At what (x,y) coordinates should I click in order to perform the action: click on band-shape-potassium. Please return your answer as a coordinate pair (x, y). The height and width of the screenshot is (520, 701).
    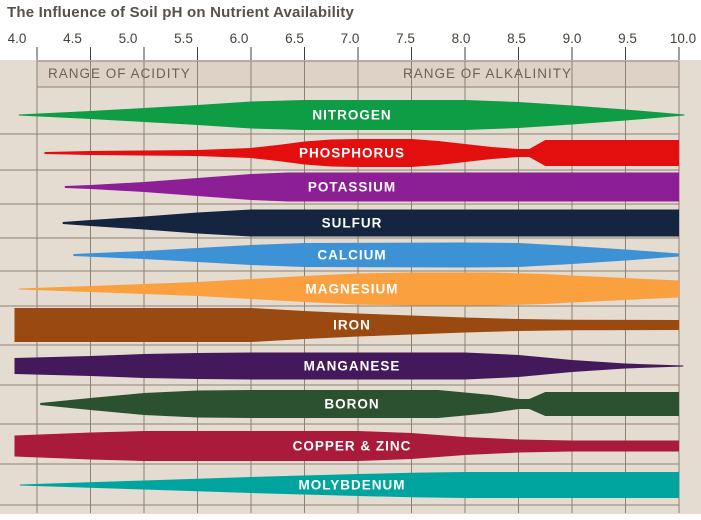
    Looking at the image, I should click on (372, 187).